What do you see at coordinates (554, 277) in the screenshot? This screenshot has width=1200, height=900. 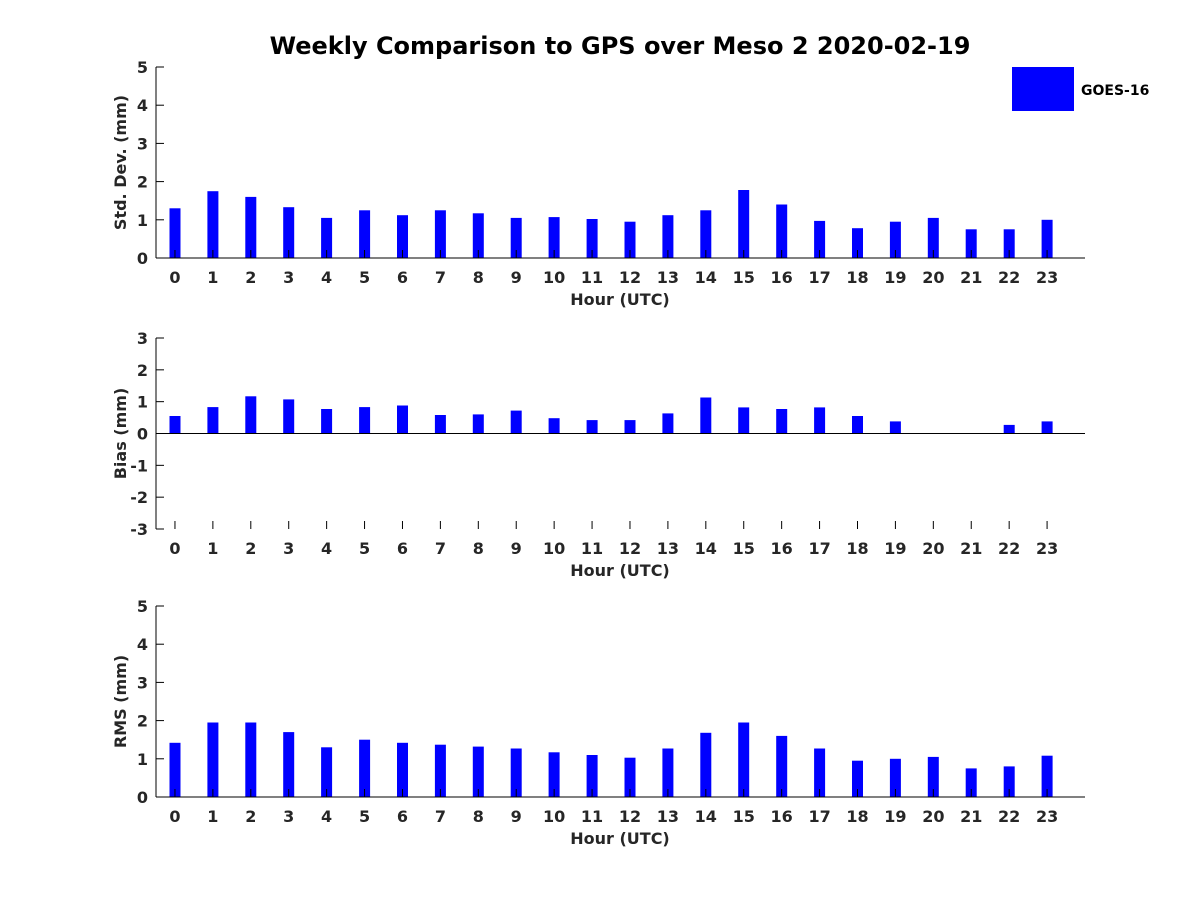 I see `x-tick-label-stddev-10: 10` at bounding box center [554, 277].